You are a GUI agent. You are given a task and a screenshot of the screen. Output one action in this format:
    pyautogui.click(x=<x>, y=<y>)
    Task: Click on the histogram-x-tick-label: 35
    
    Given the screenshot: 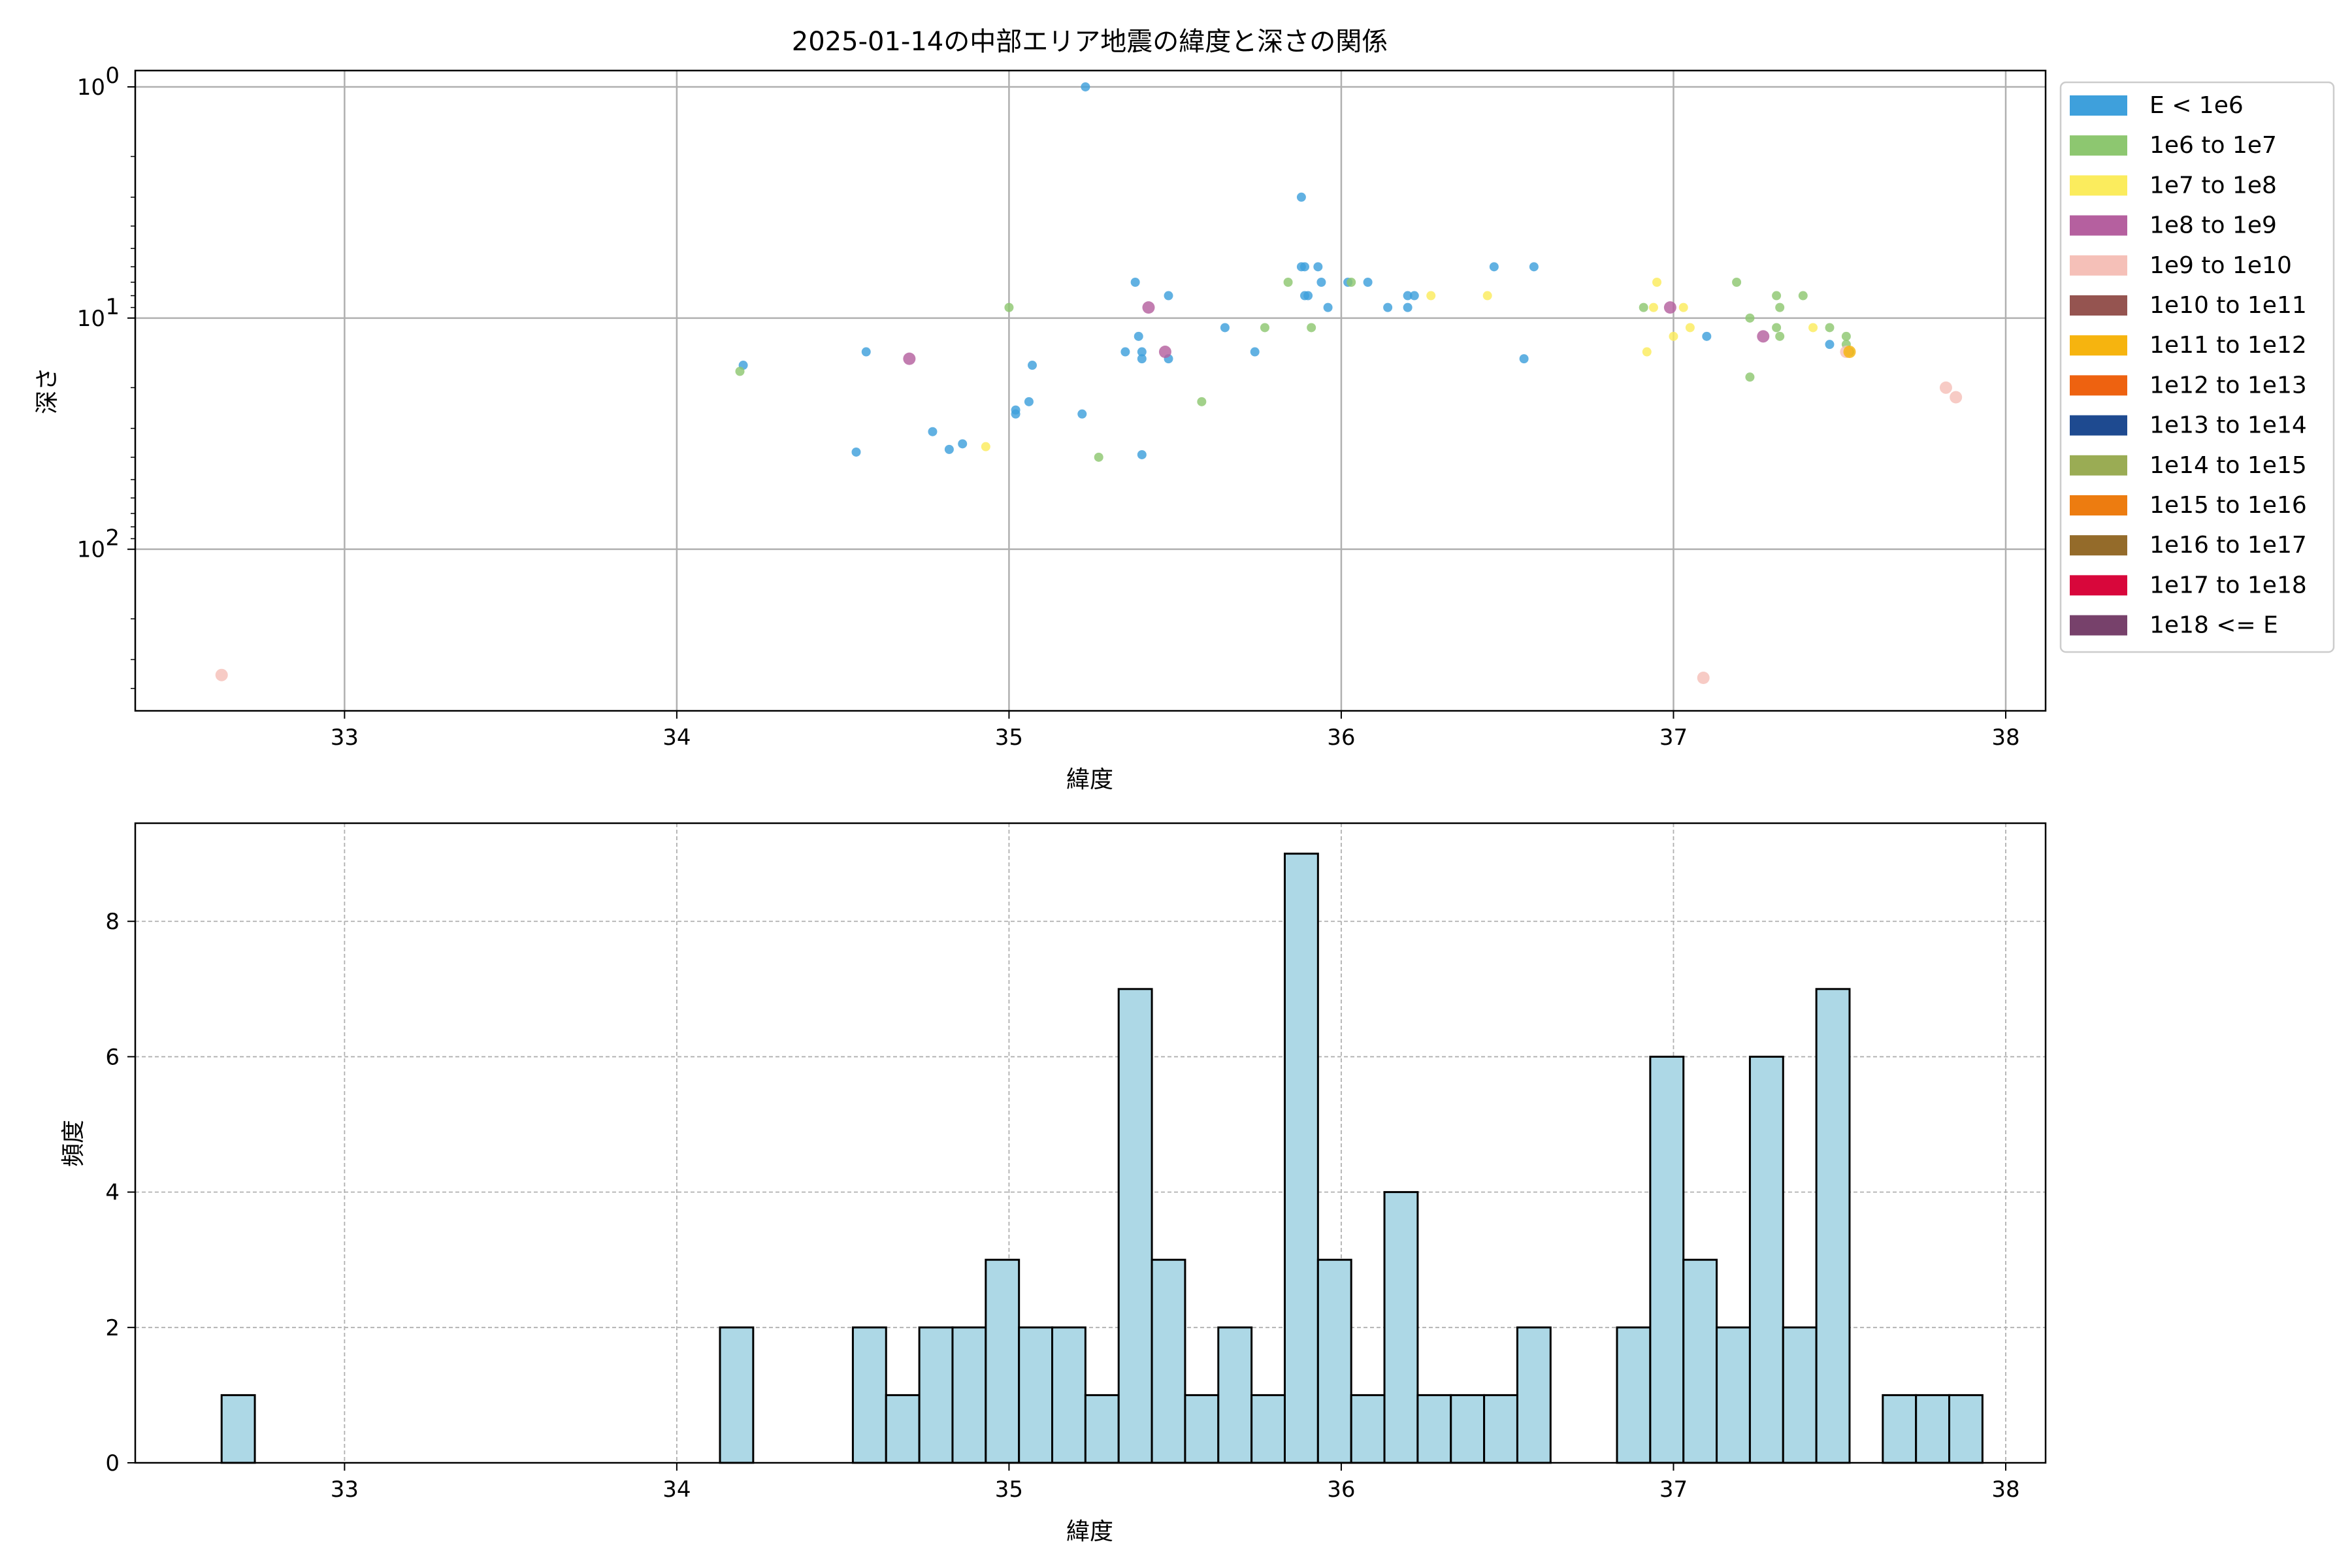 What is the action you would take?
    pyautogui.click(x=1009, y=1490)
    